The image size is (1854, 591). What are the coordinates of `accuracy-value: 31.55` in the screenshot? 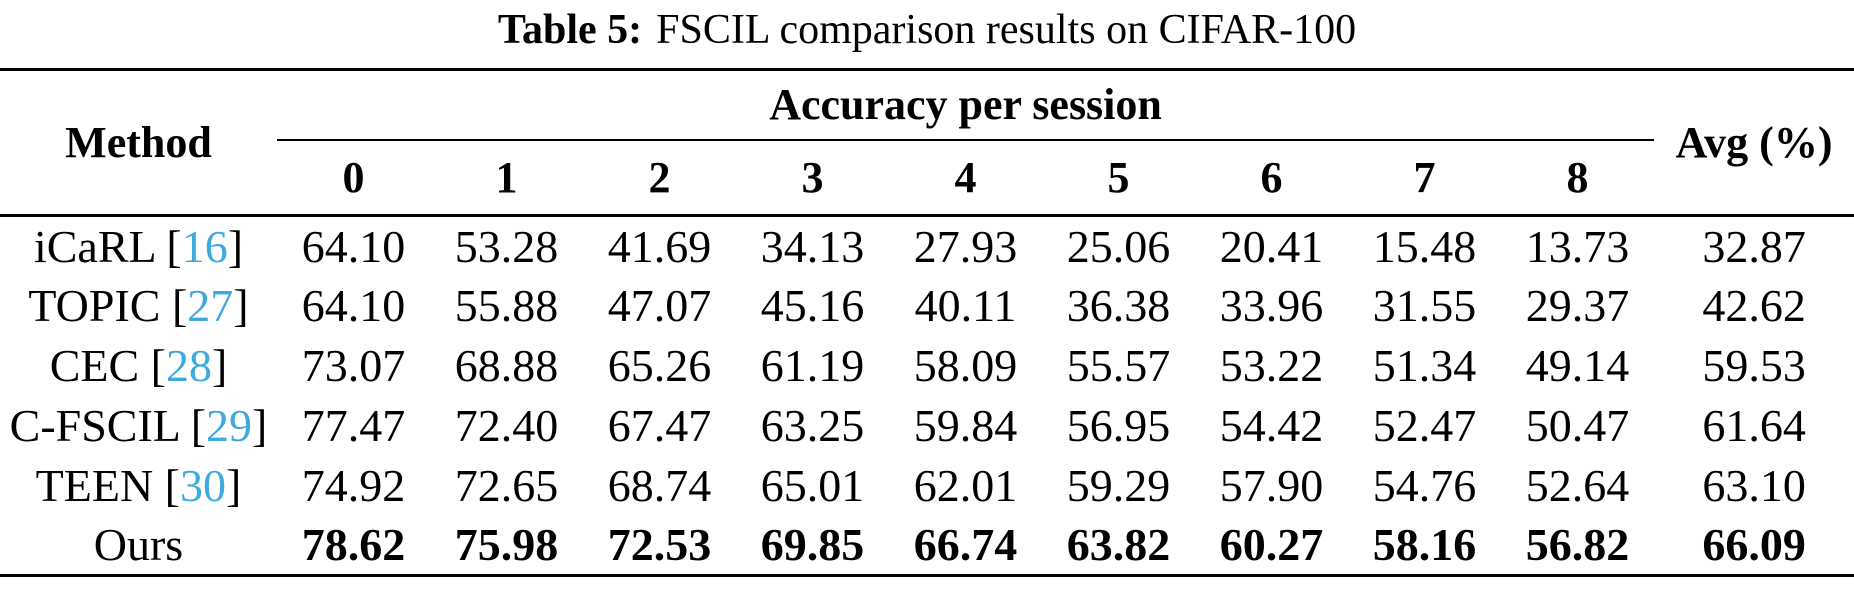 It's located at (1424, 305).